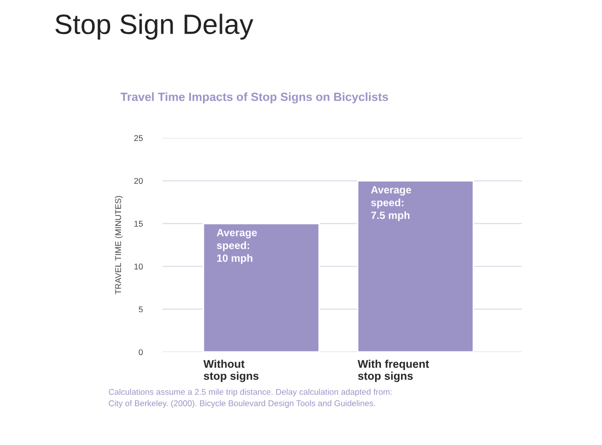  What do you see at coordinates (138, 223) in the screenshot?
I see `y-tick-label: 15` at bounding box center [138, 223].